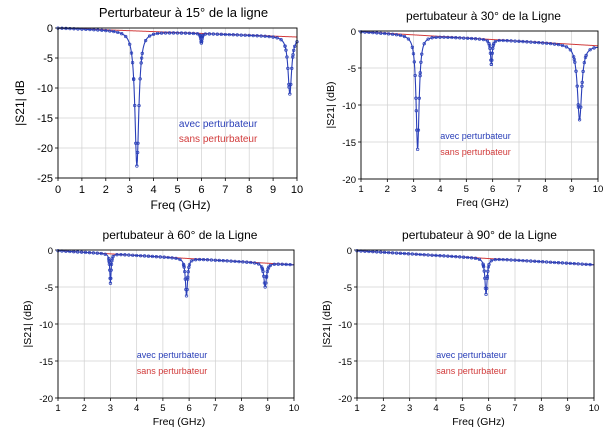 The width and height of the screenshot is (604, 446). I want to click on y-tick-label: -5, so click(348, 288).